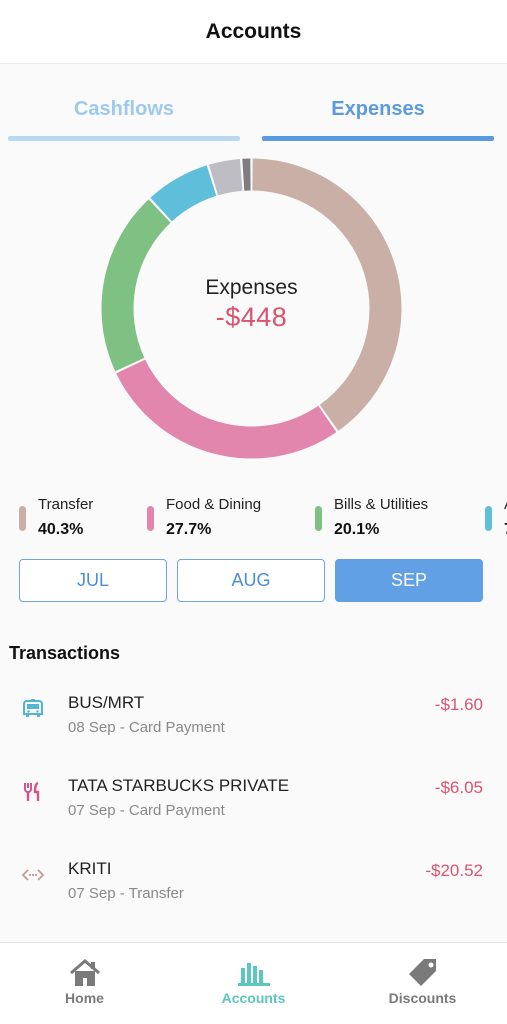 This screenshot has height=1024, width=507. I want to click on app-header: Accounts, so click(253, 32).